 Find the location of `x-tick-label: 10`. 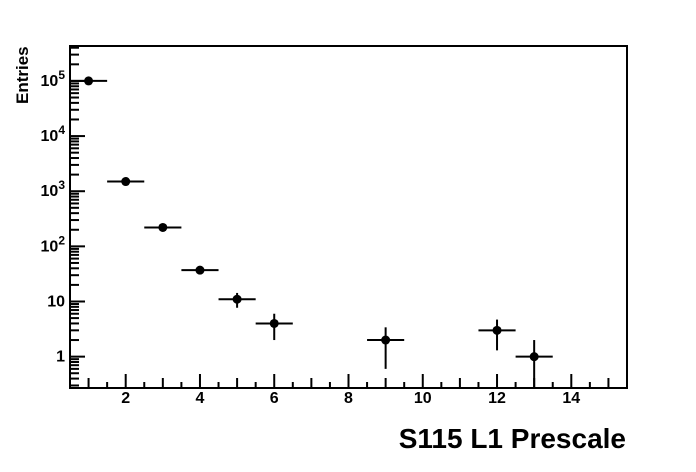

x-tick-label: 10 is located at coordinates (423, 398).